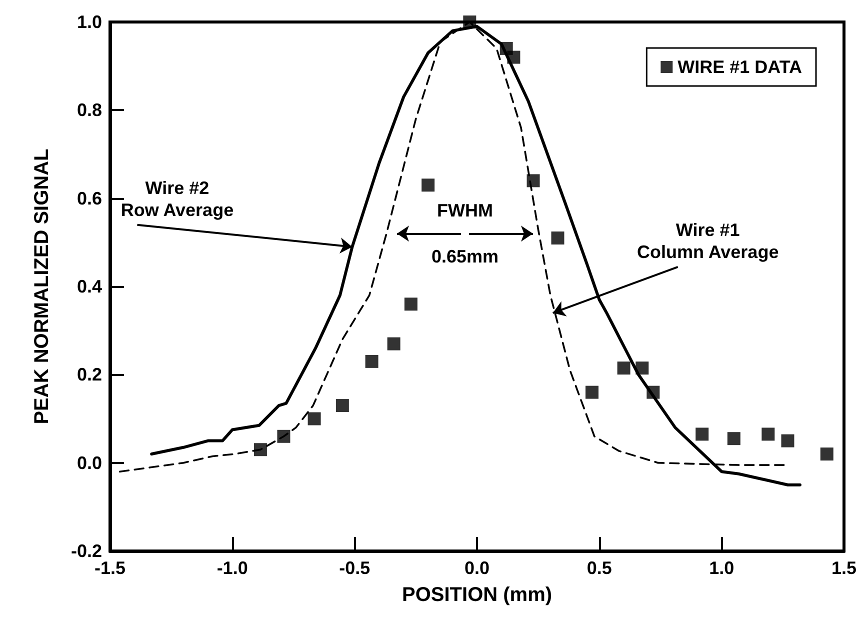  Describe the element at coordinates (844, 568) in the screenshot. I see `x-tick-label: 1.5` at that location.